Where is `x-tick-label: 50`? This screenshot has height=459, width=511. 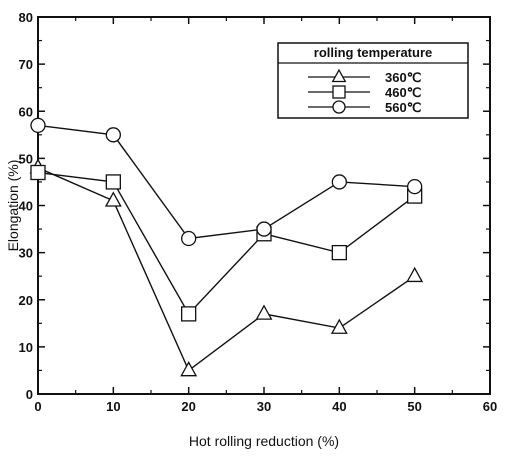
x-tick-label: 50 is located at coordinates (414, 406).